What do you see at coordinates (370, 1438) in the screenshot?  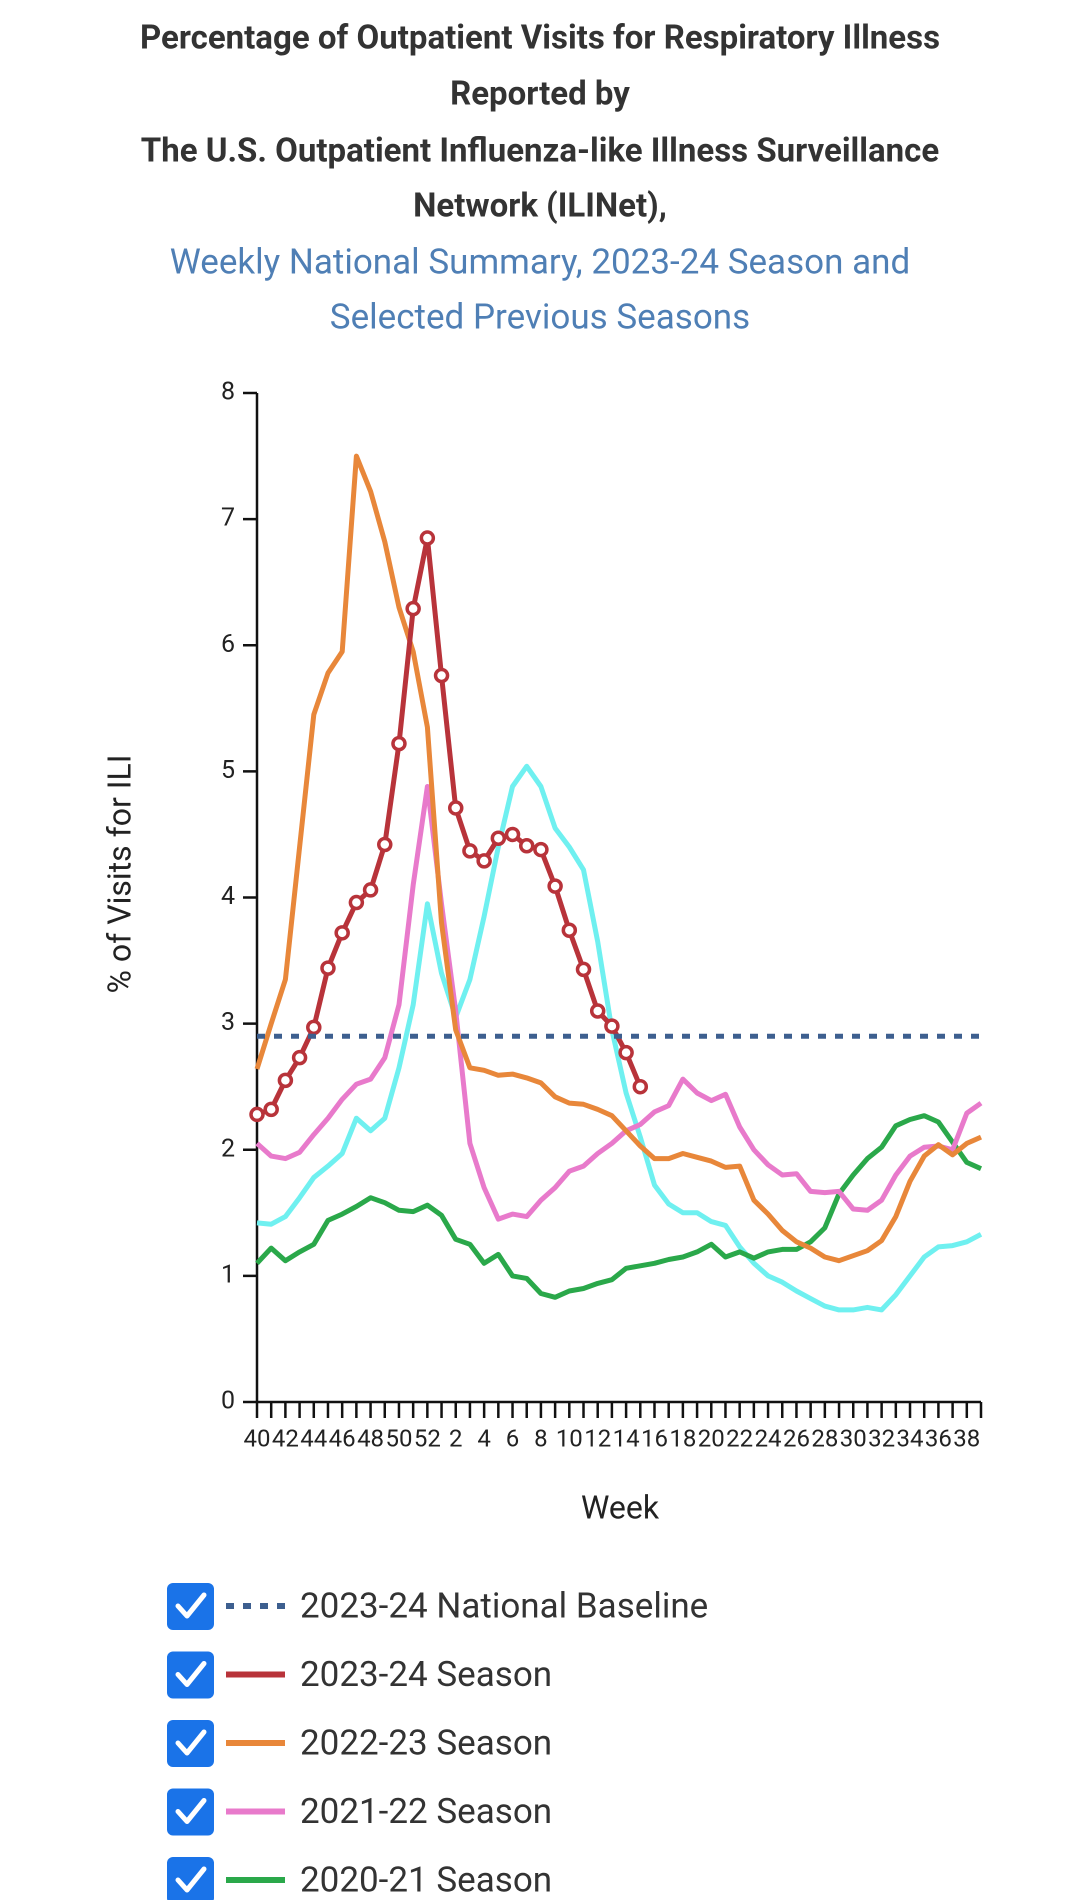 I see `x-tick-label: 48` at bounding box center [370, 1438].